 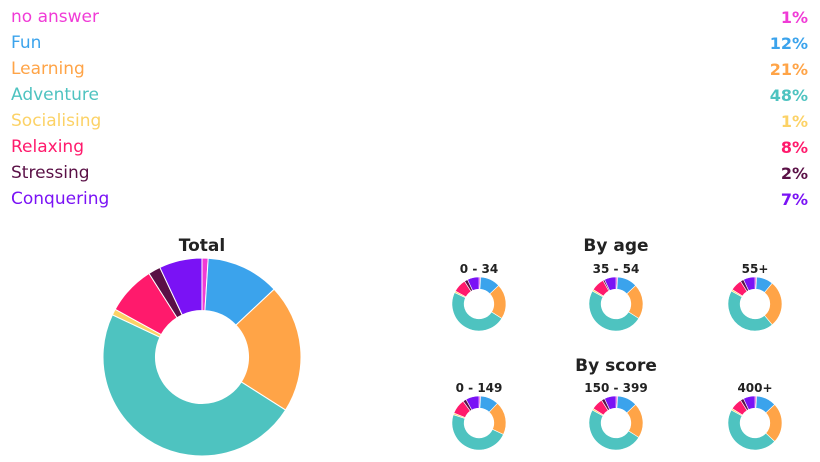 What do you see at coordinates (409, 121) in the screenshot?
I see `legend-item-socialising: Socialising 1%` at bounding box center [409, 121].